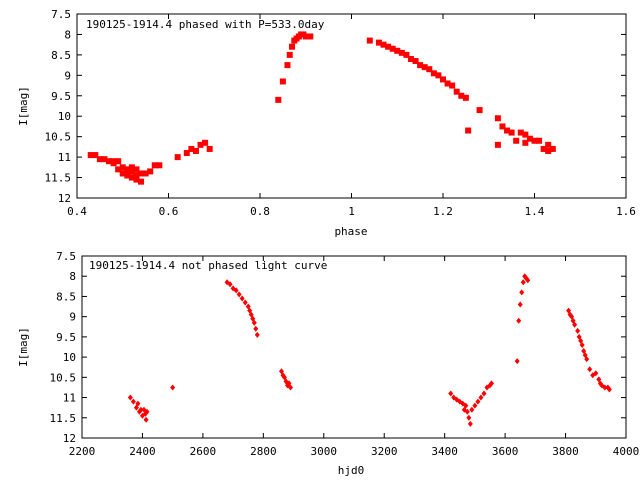  What do you see at coordinates (63, 377) in the screenshot?
I see `light-curve-y-tick-label: 10.5` at bounding box center [63, 377].